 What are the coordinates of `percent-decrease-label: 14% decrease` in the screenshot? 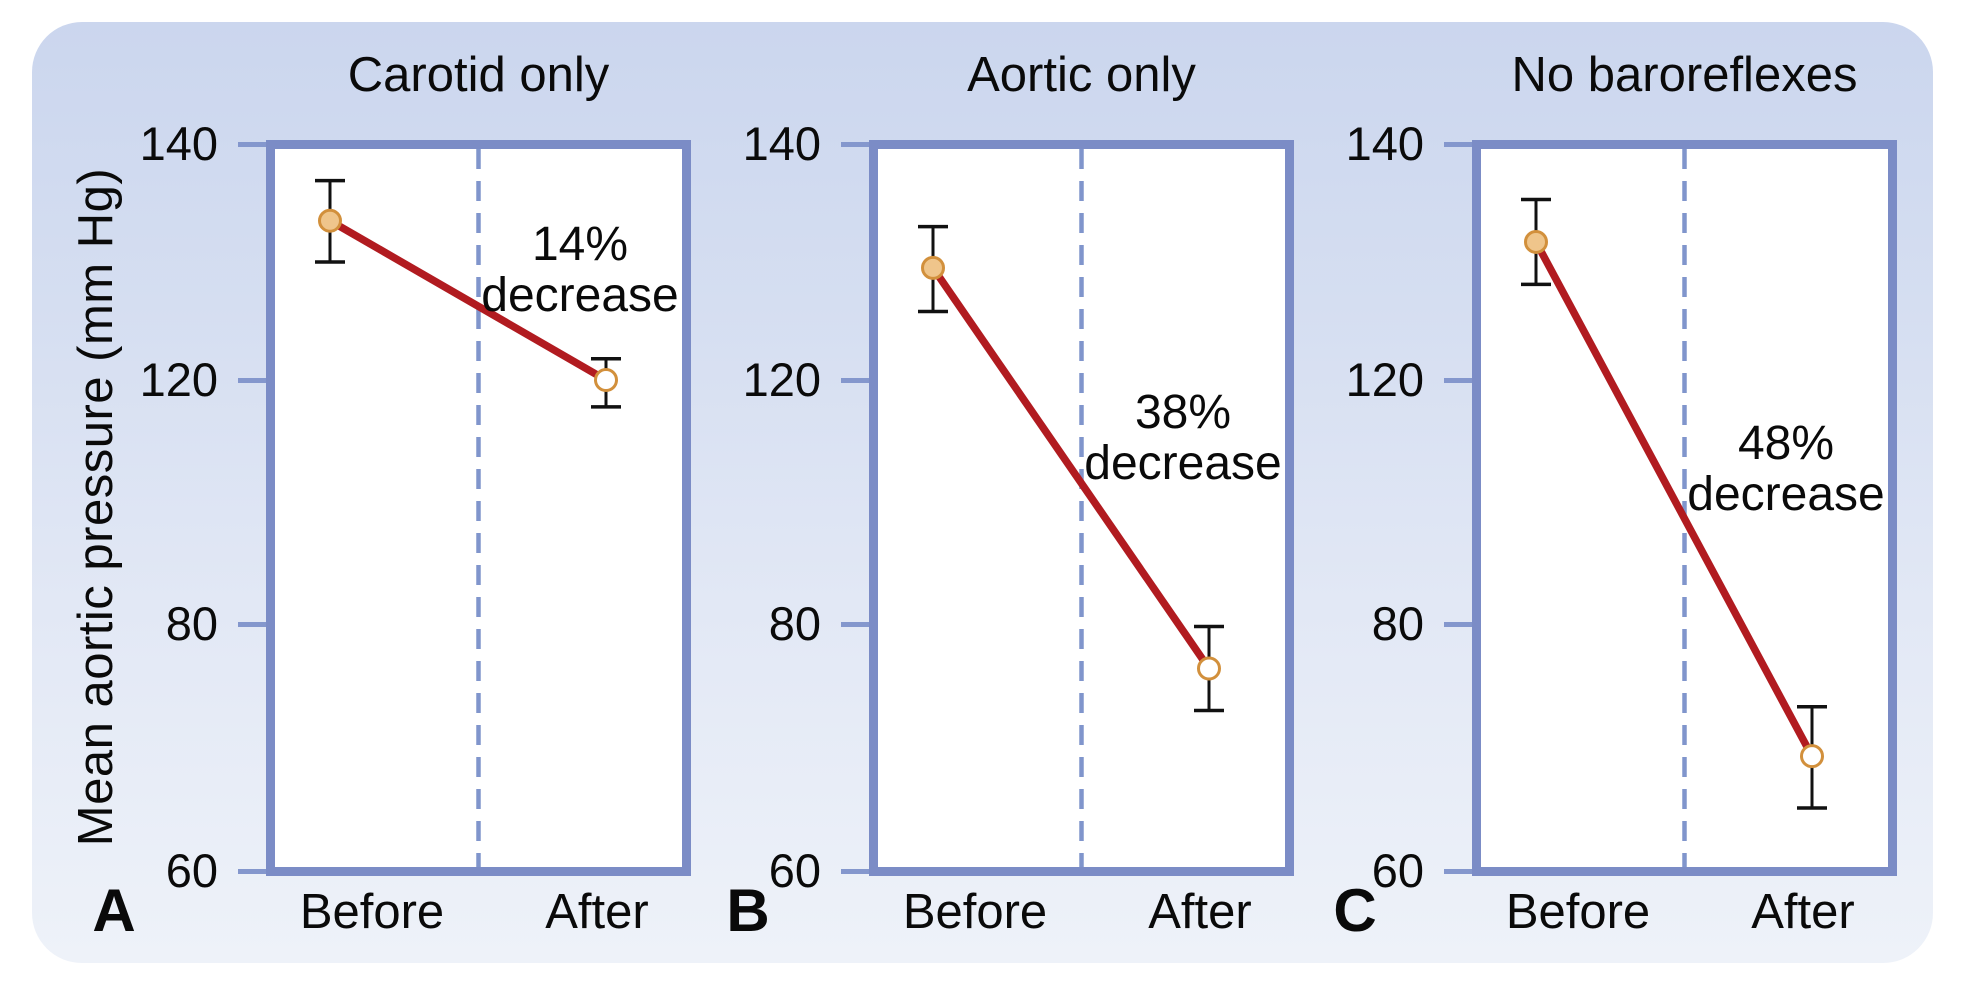 It's located at (580, 270).